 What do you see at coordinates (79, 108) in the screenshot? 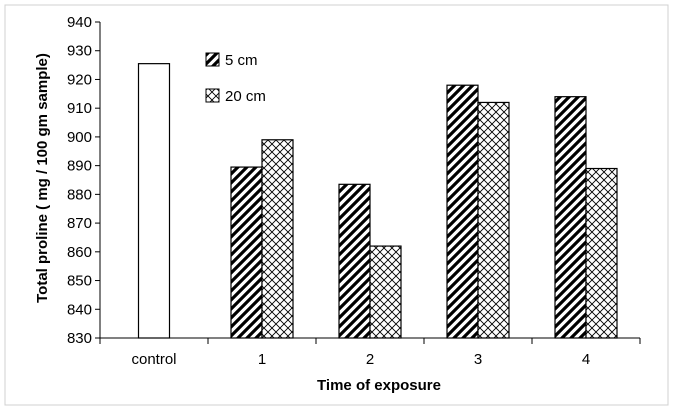
I see `y-tick-label: 910` at bounding box center [79, 108].